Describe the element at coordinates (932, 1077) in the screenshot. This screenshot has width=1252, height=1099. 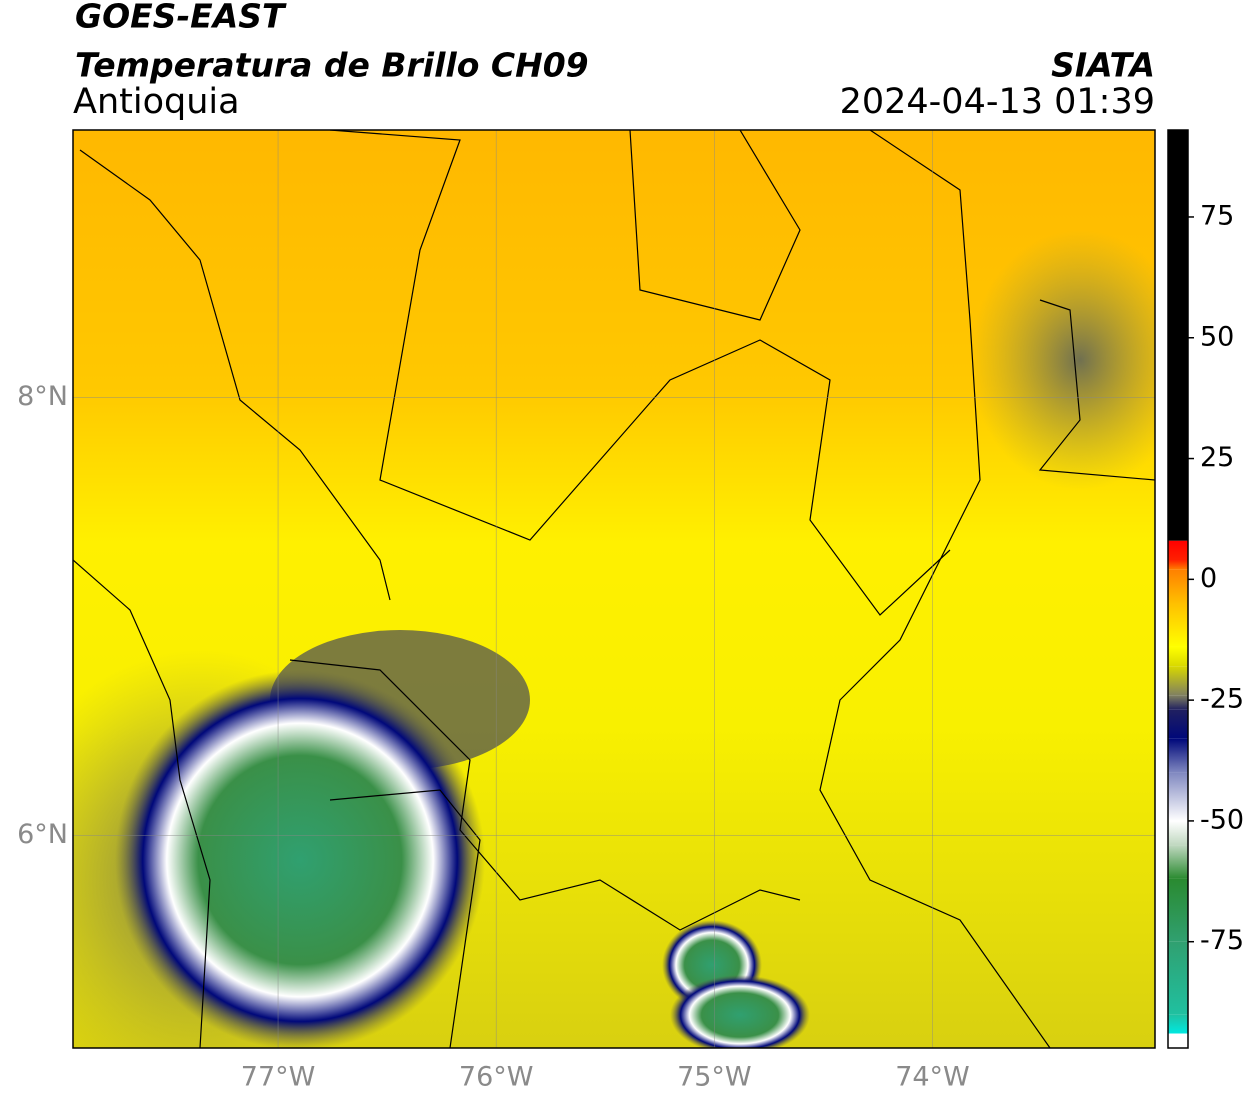
I see `x-tick-label: 74°W` at that location.